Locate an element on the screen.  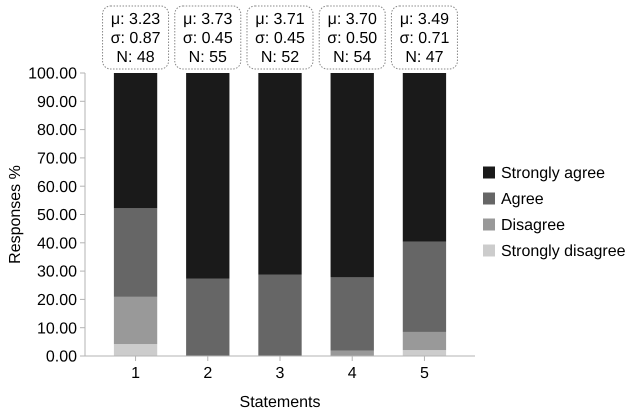
x-tick-label: 2 is located at coordinates (207, 373).